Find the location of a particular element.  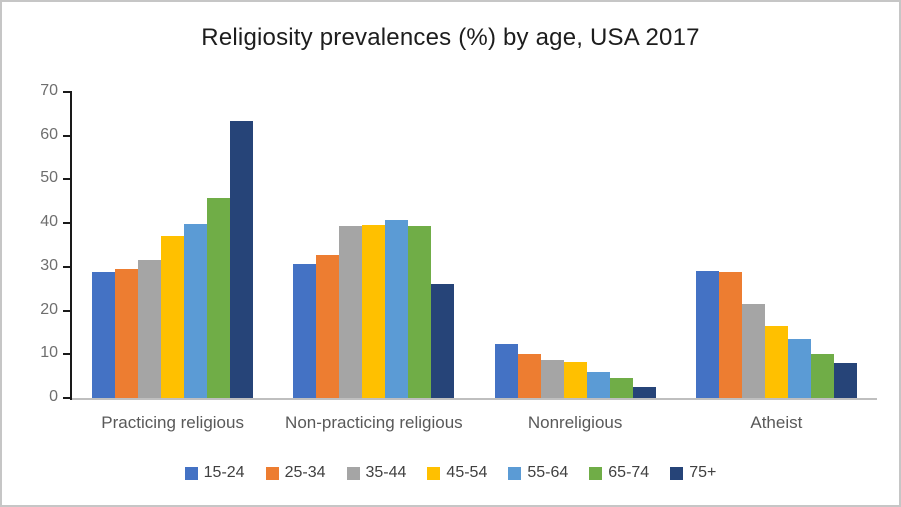

y-tick-label-0: 0 is located at coordinates (53, 396).